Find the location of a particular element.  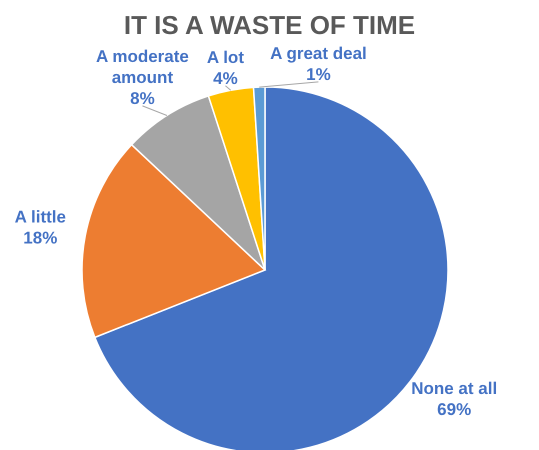

slice-label: A little is located at coordinates (40, 217).